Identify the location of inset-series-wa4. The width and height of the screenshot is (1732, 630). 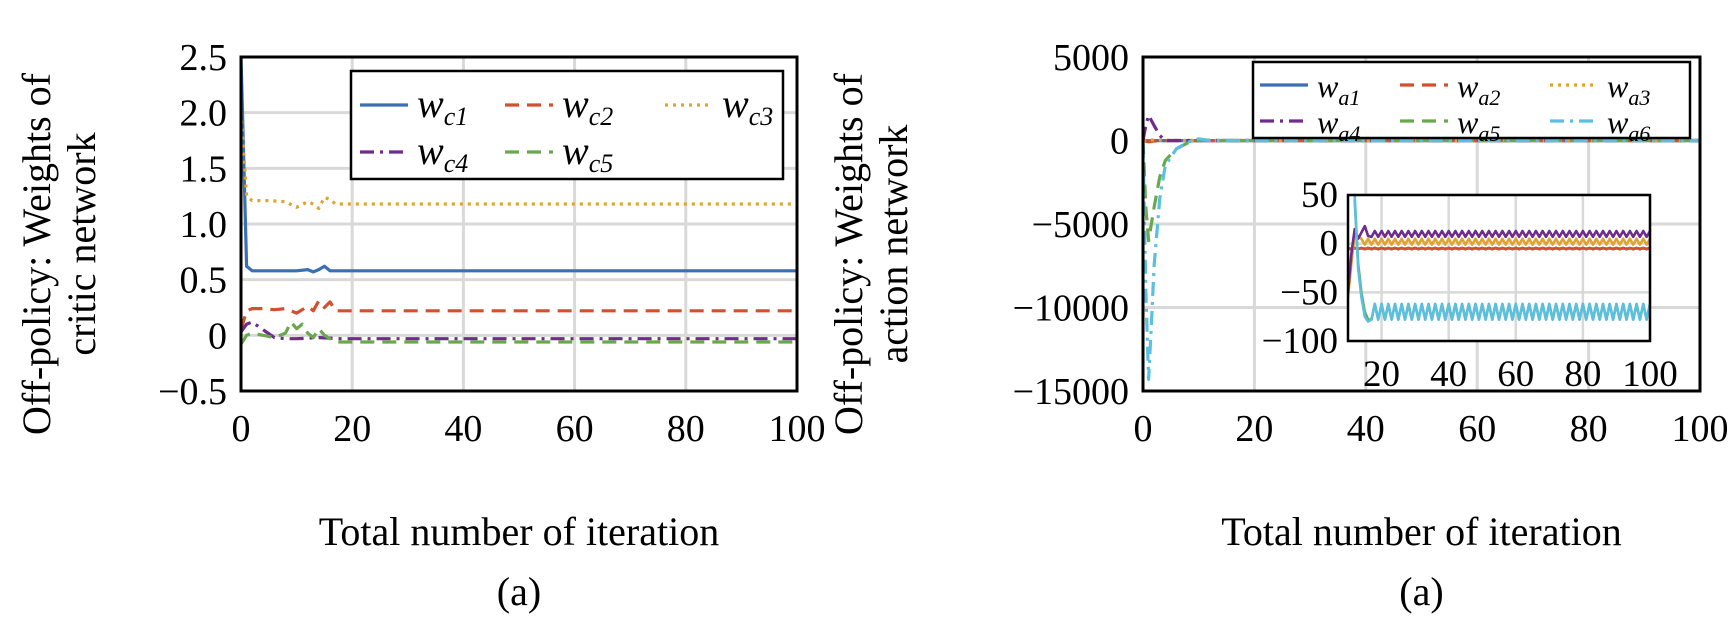
(1499, 258).